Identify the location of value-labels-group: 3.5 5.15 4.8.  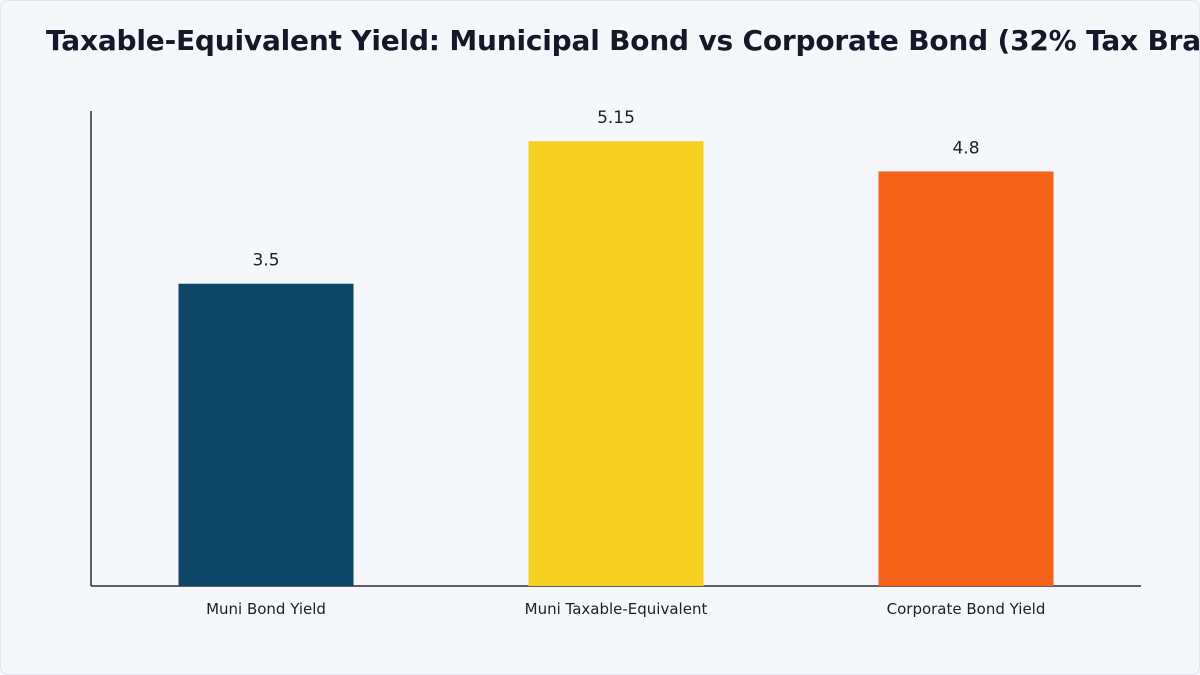
(615, 189).